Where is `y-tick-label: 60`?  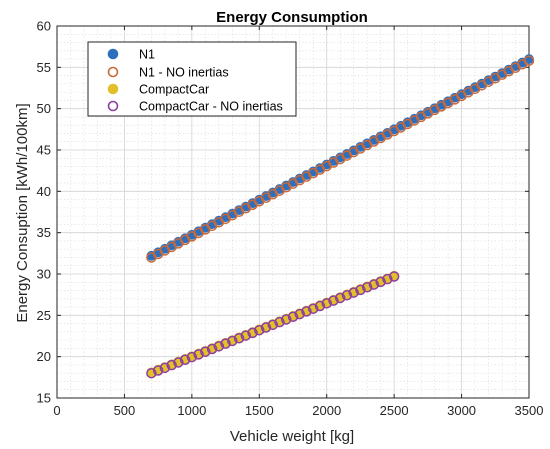
y-tick-label: 60 is located at coordinates (44, 26).